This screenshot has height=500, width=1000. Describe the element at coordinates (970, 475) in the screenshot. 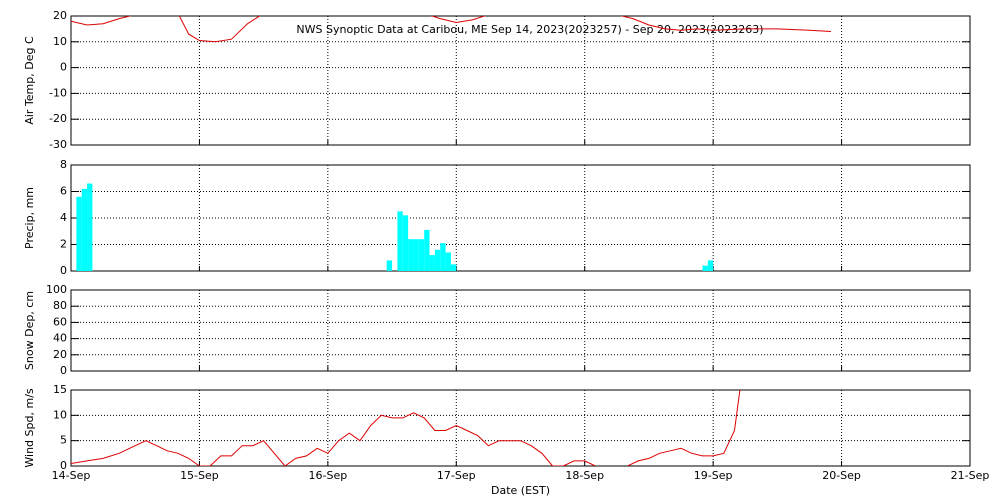

I see `x-tick-label: 21-Sep` at that location.